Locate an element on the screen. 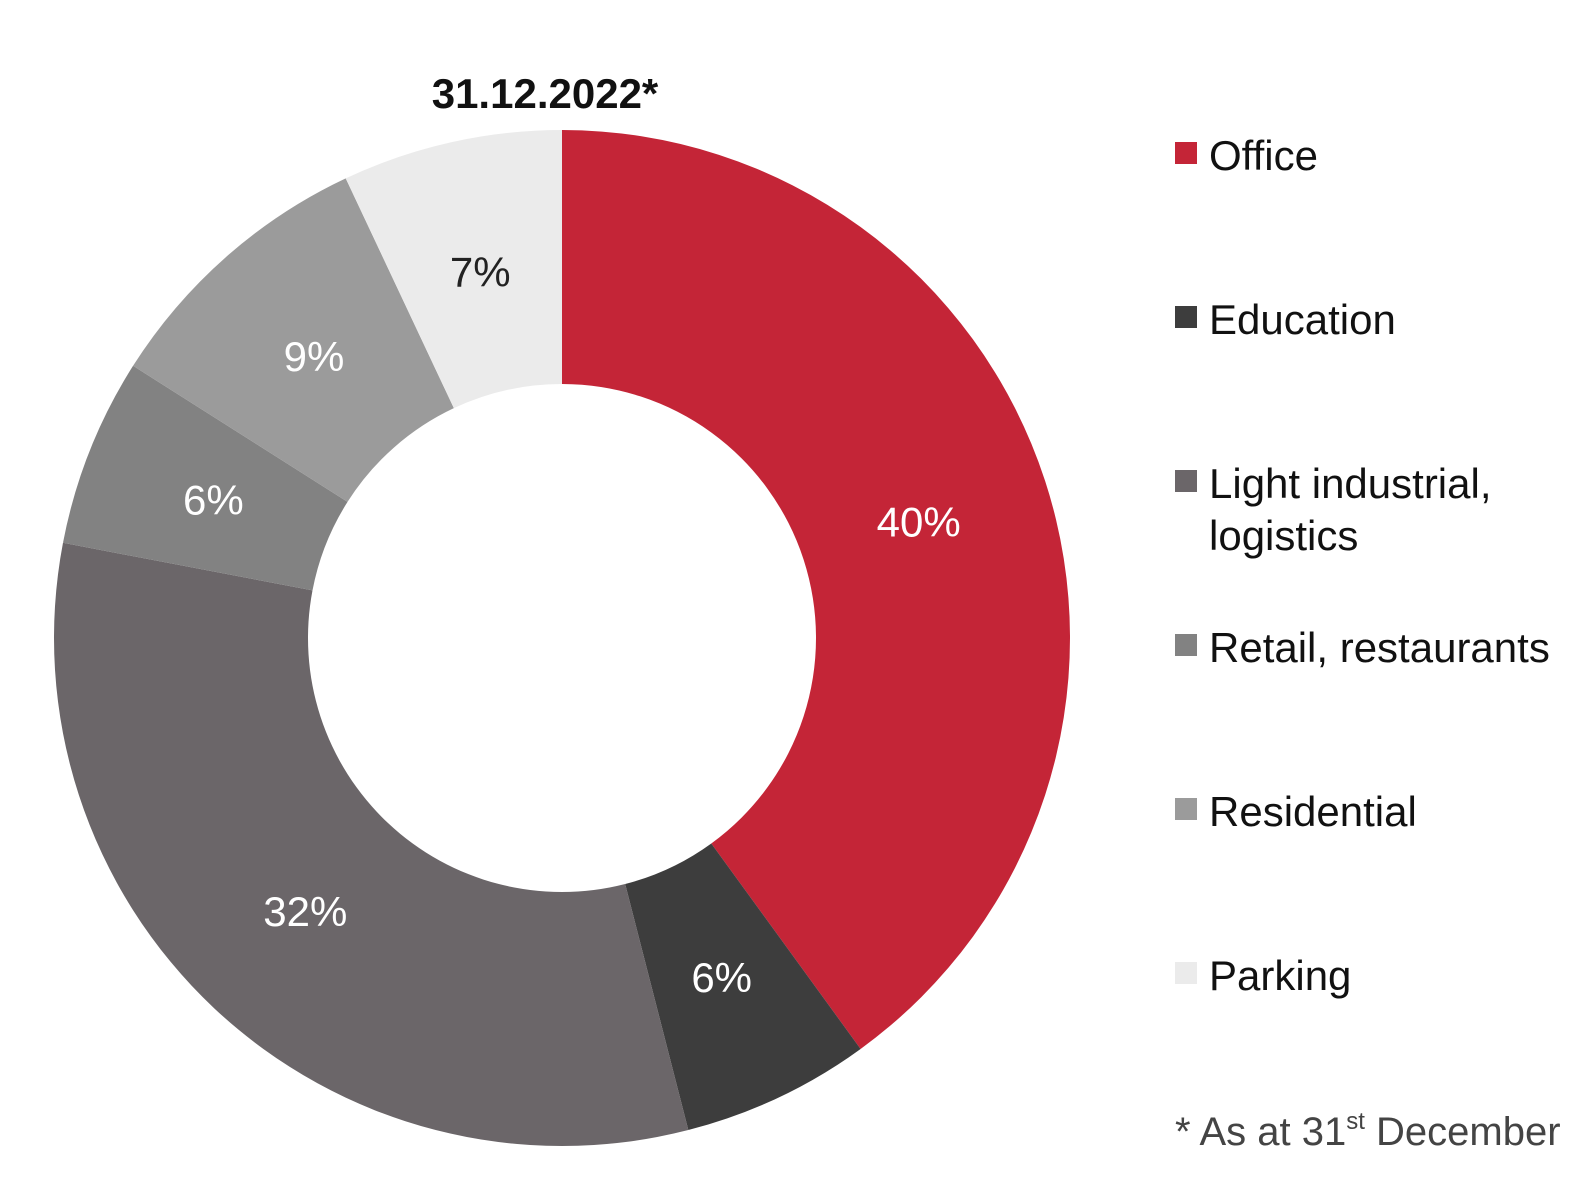 The height and width of the screenshot is (1188, 1590). legend-swatch-retail is located at coordinates (1186, 645).